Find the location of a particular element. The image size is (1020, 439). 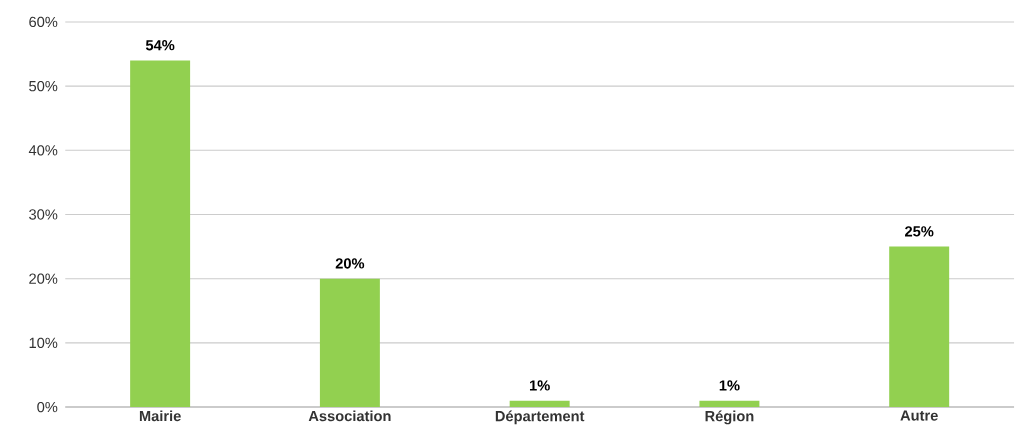

y-tick-label: 40% is located at coordinates (43, 150).